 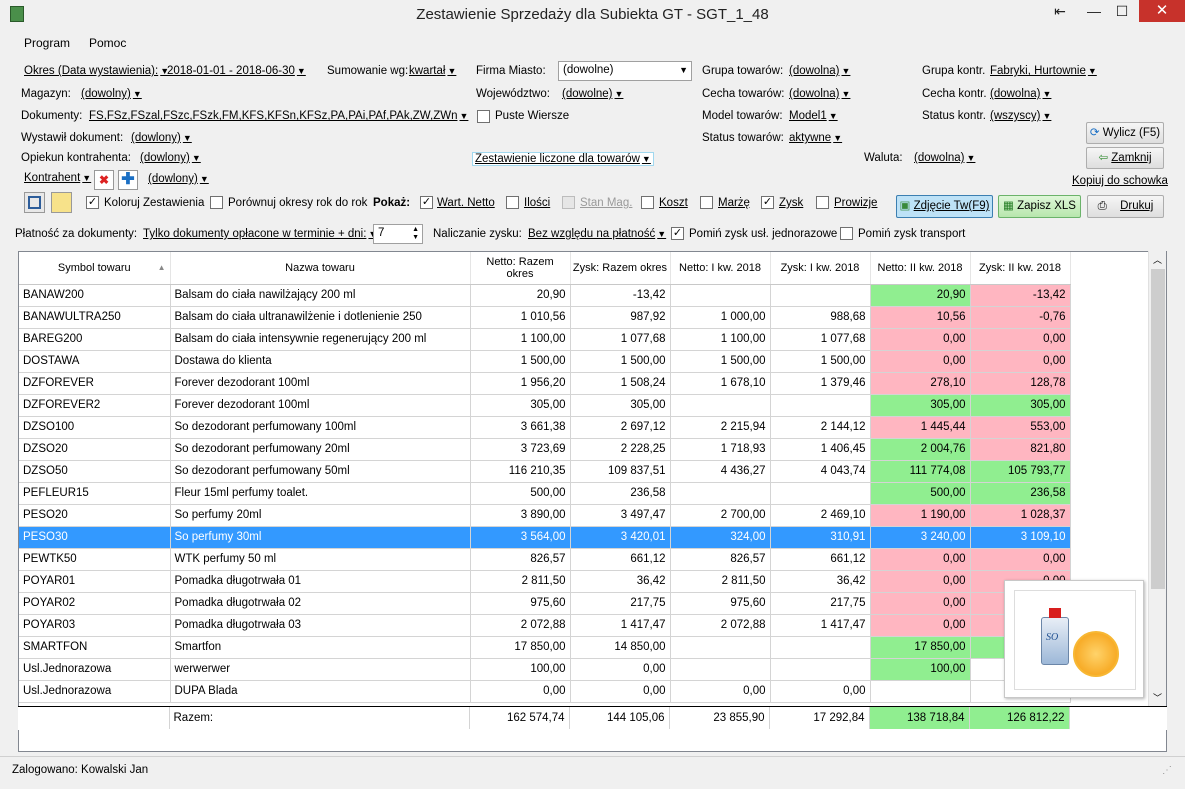 What do you see at coordinates (398, 234) in the screenshot?
I see `dni-spinner: 7 ▲ ▼` at bounding box center [398, 234].